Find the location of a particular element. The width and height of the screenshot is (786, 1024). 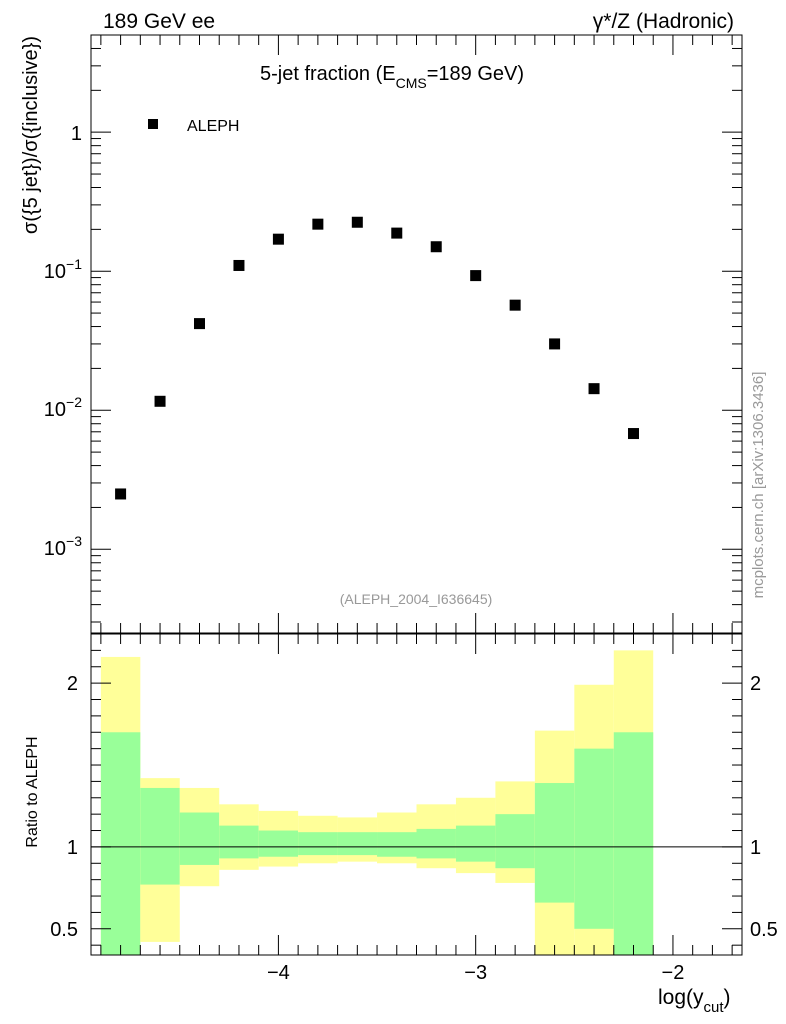

x-tick-label: −2 is located at coordinates (673, 973).